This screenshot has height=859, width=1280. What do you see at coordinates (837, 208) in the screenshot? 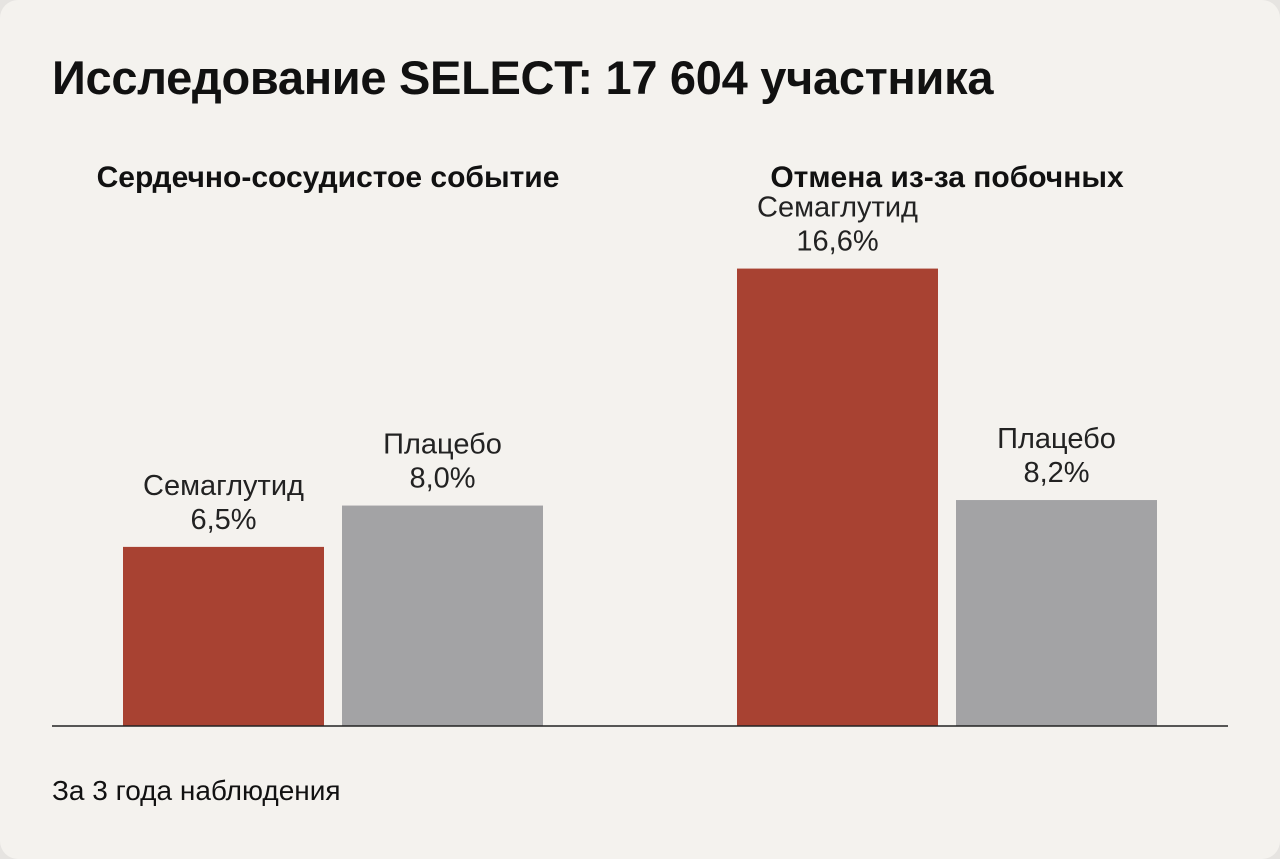
I see `bar-category-label-semaglutide-2: Семаглутид` at bounding box center [837, 208].